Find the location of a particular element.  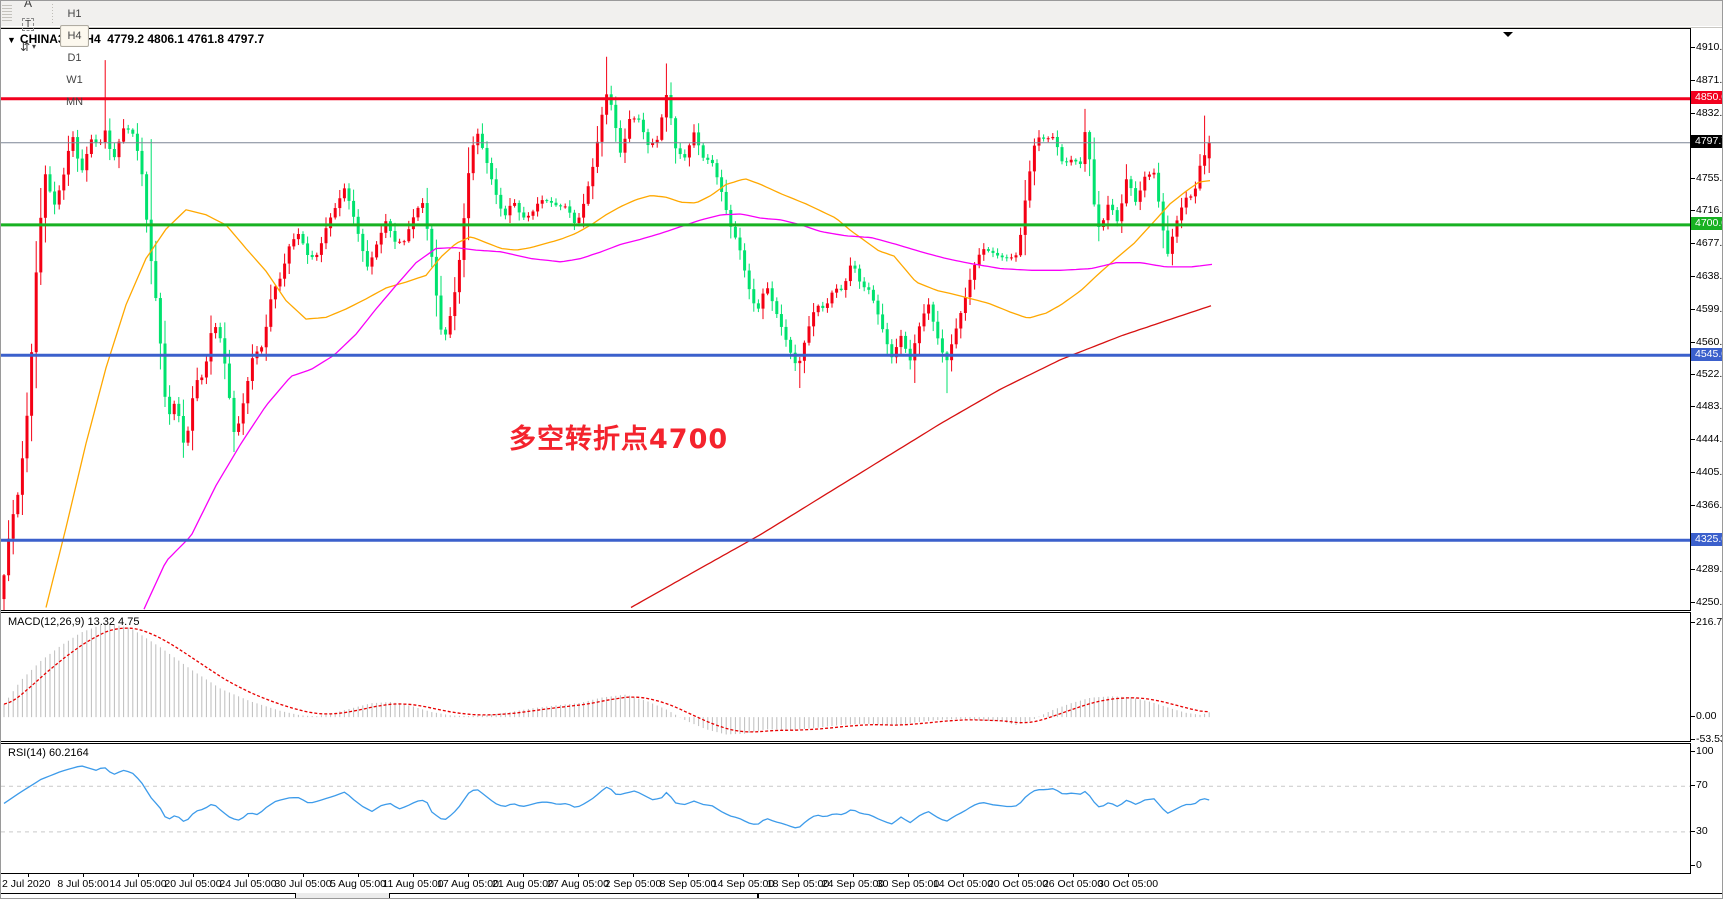

toolbar-grip is located at coordinates (7, 13).